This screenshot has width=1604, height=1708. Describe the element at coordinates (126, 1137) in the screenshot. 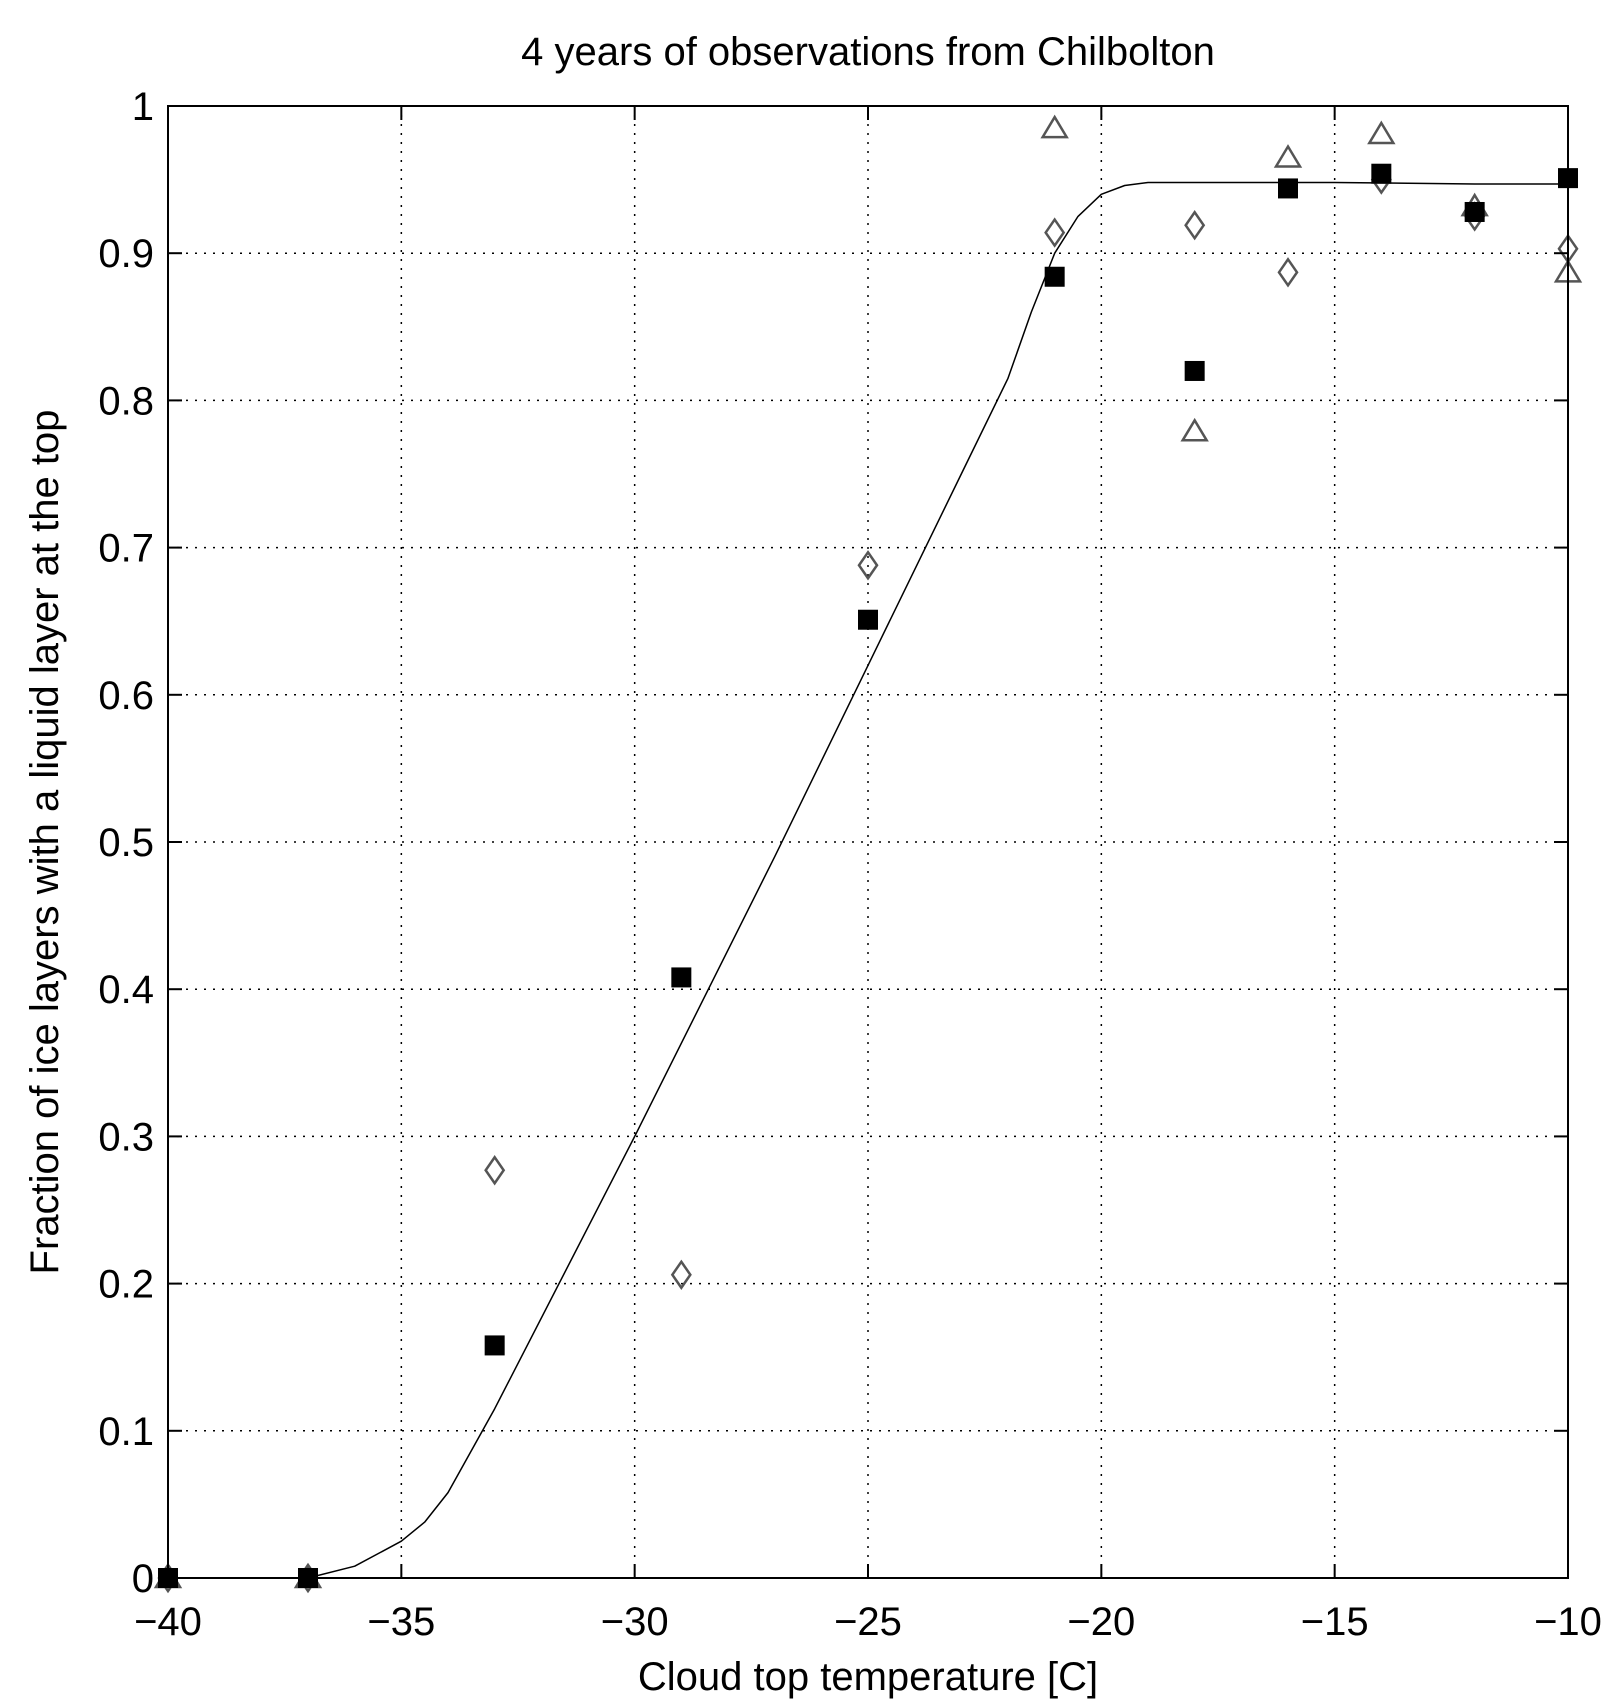

I see `y-tick-label: 0.3` at that location.